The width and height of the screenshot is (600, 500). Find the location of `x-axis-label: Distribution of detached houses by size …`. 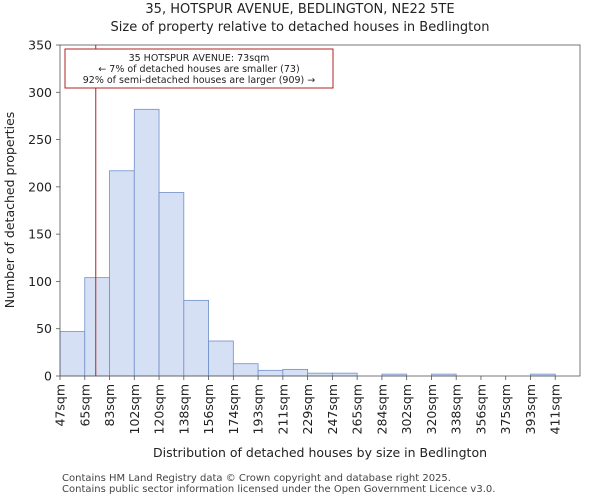

x-axis-label: Distribution of detached houses by size … is located at coordinates (320, 452).